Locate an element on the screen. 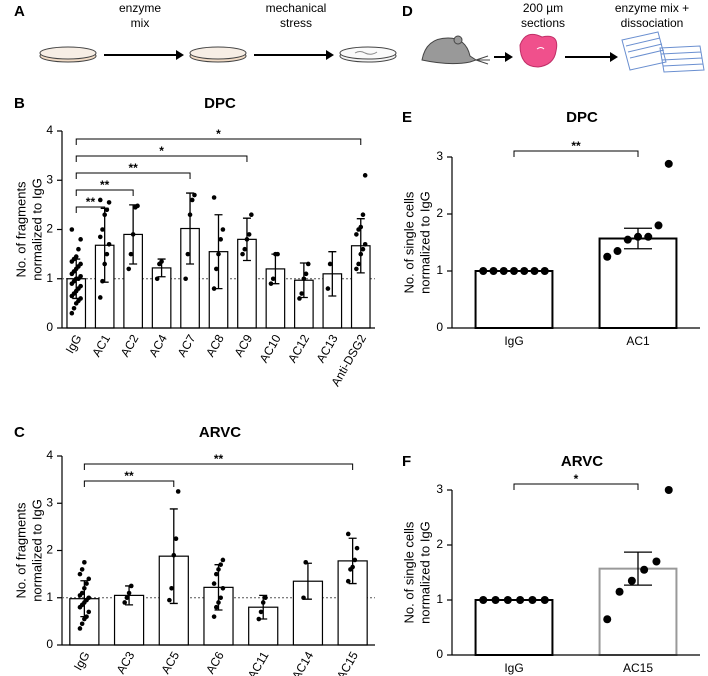  x-tick-label: AC11 is located at coordinates (258, 662).